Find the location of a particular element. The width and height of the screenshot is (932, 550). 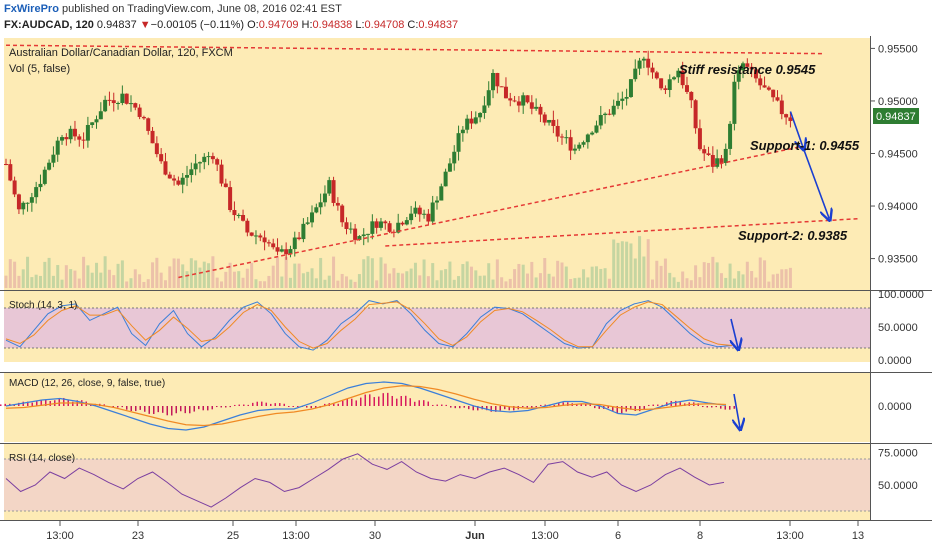

resistance-annotation: Stiff resistance 0.9545 is located at coordinates (747, 69).